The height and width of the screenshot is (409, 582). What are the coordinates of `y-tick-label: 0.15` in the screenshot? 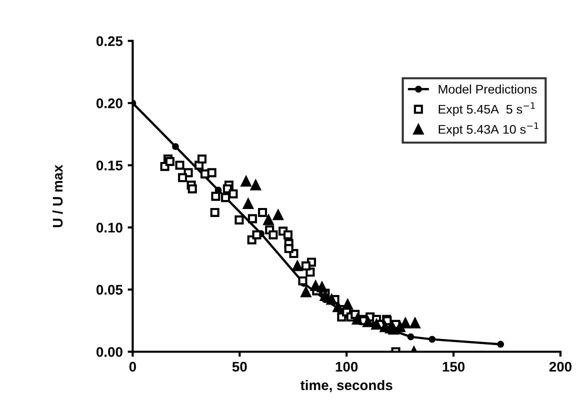 It's located at (109, 165).